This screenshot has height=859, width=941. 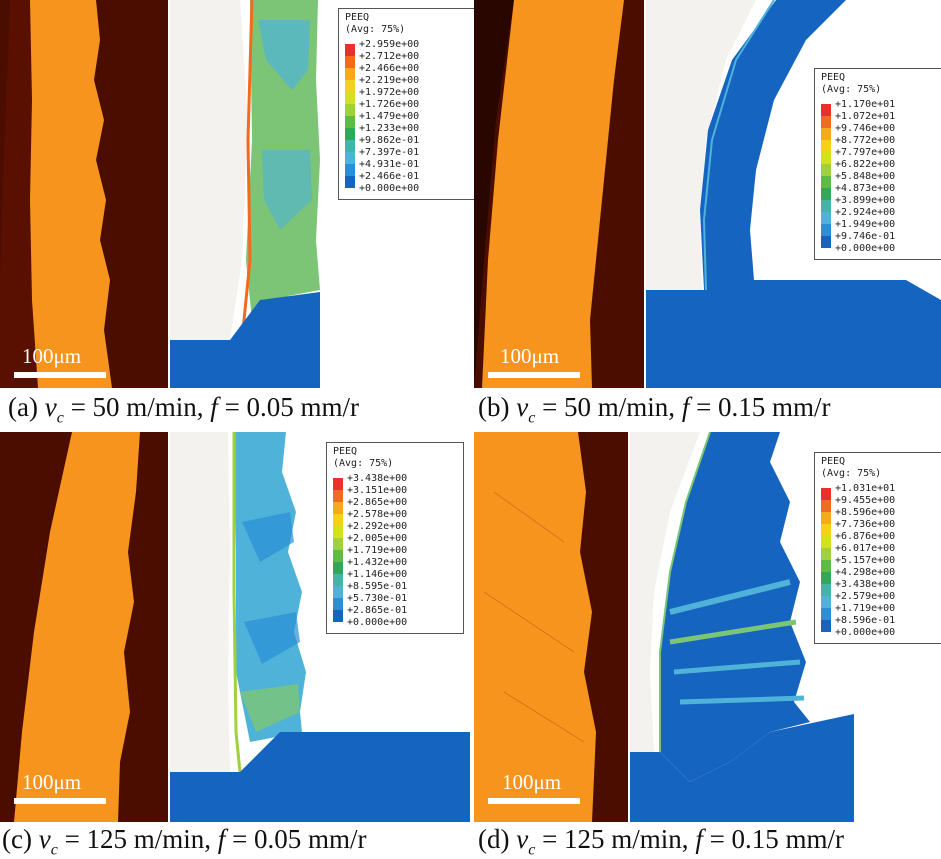 I want to click on legend-colorbar-a, so click(x=350, y=119).